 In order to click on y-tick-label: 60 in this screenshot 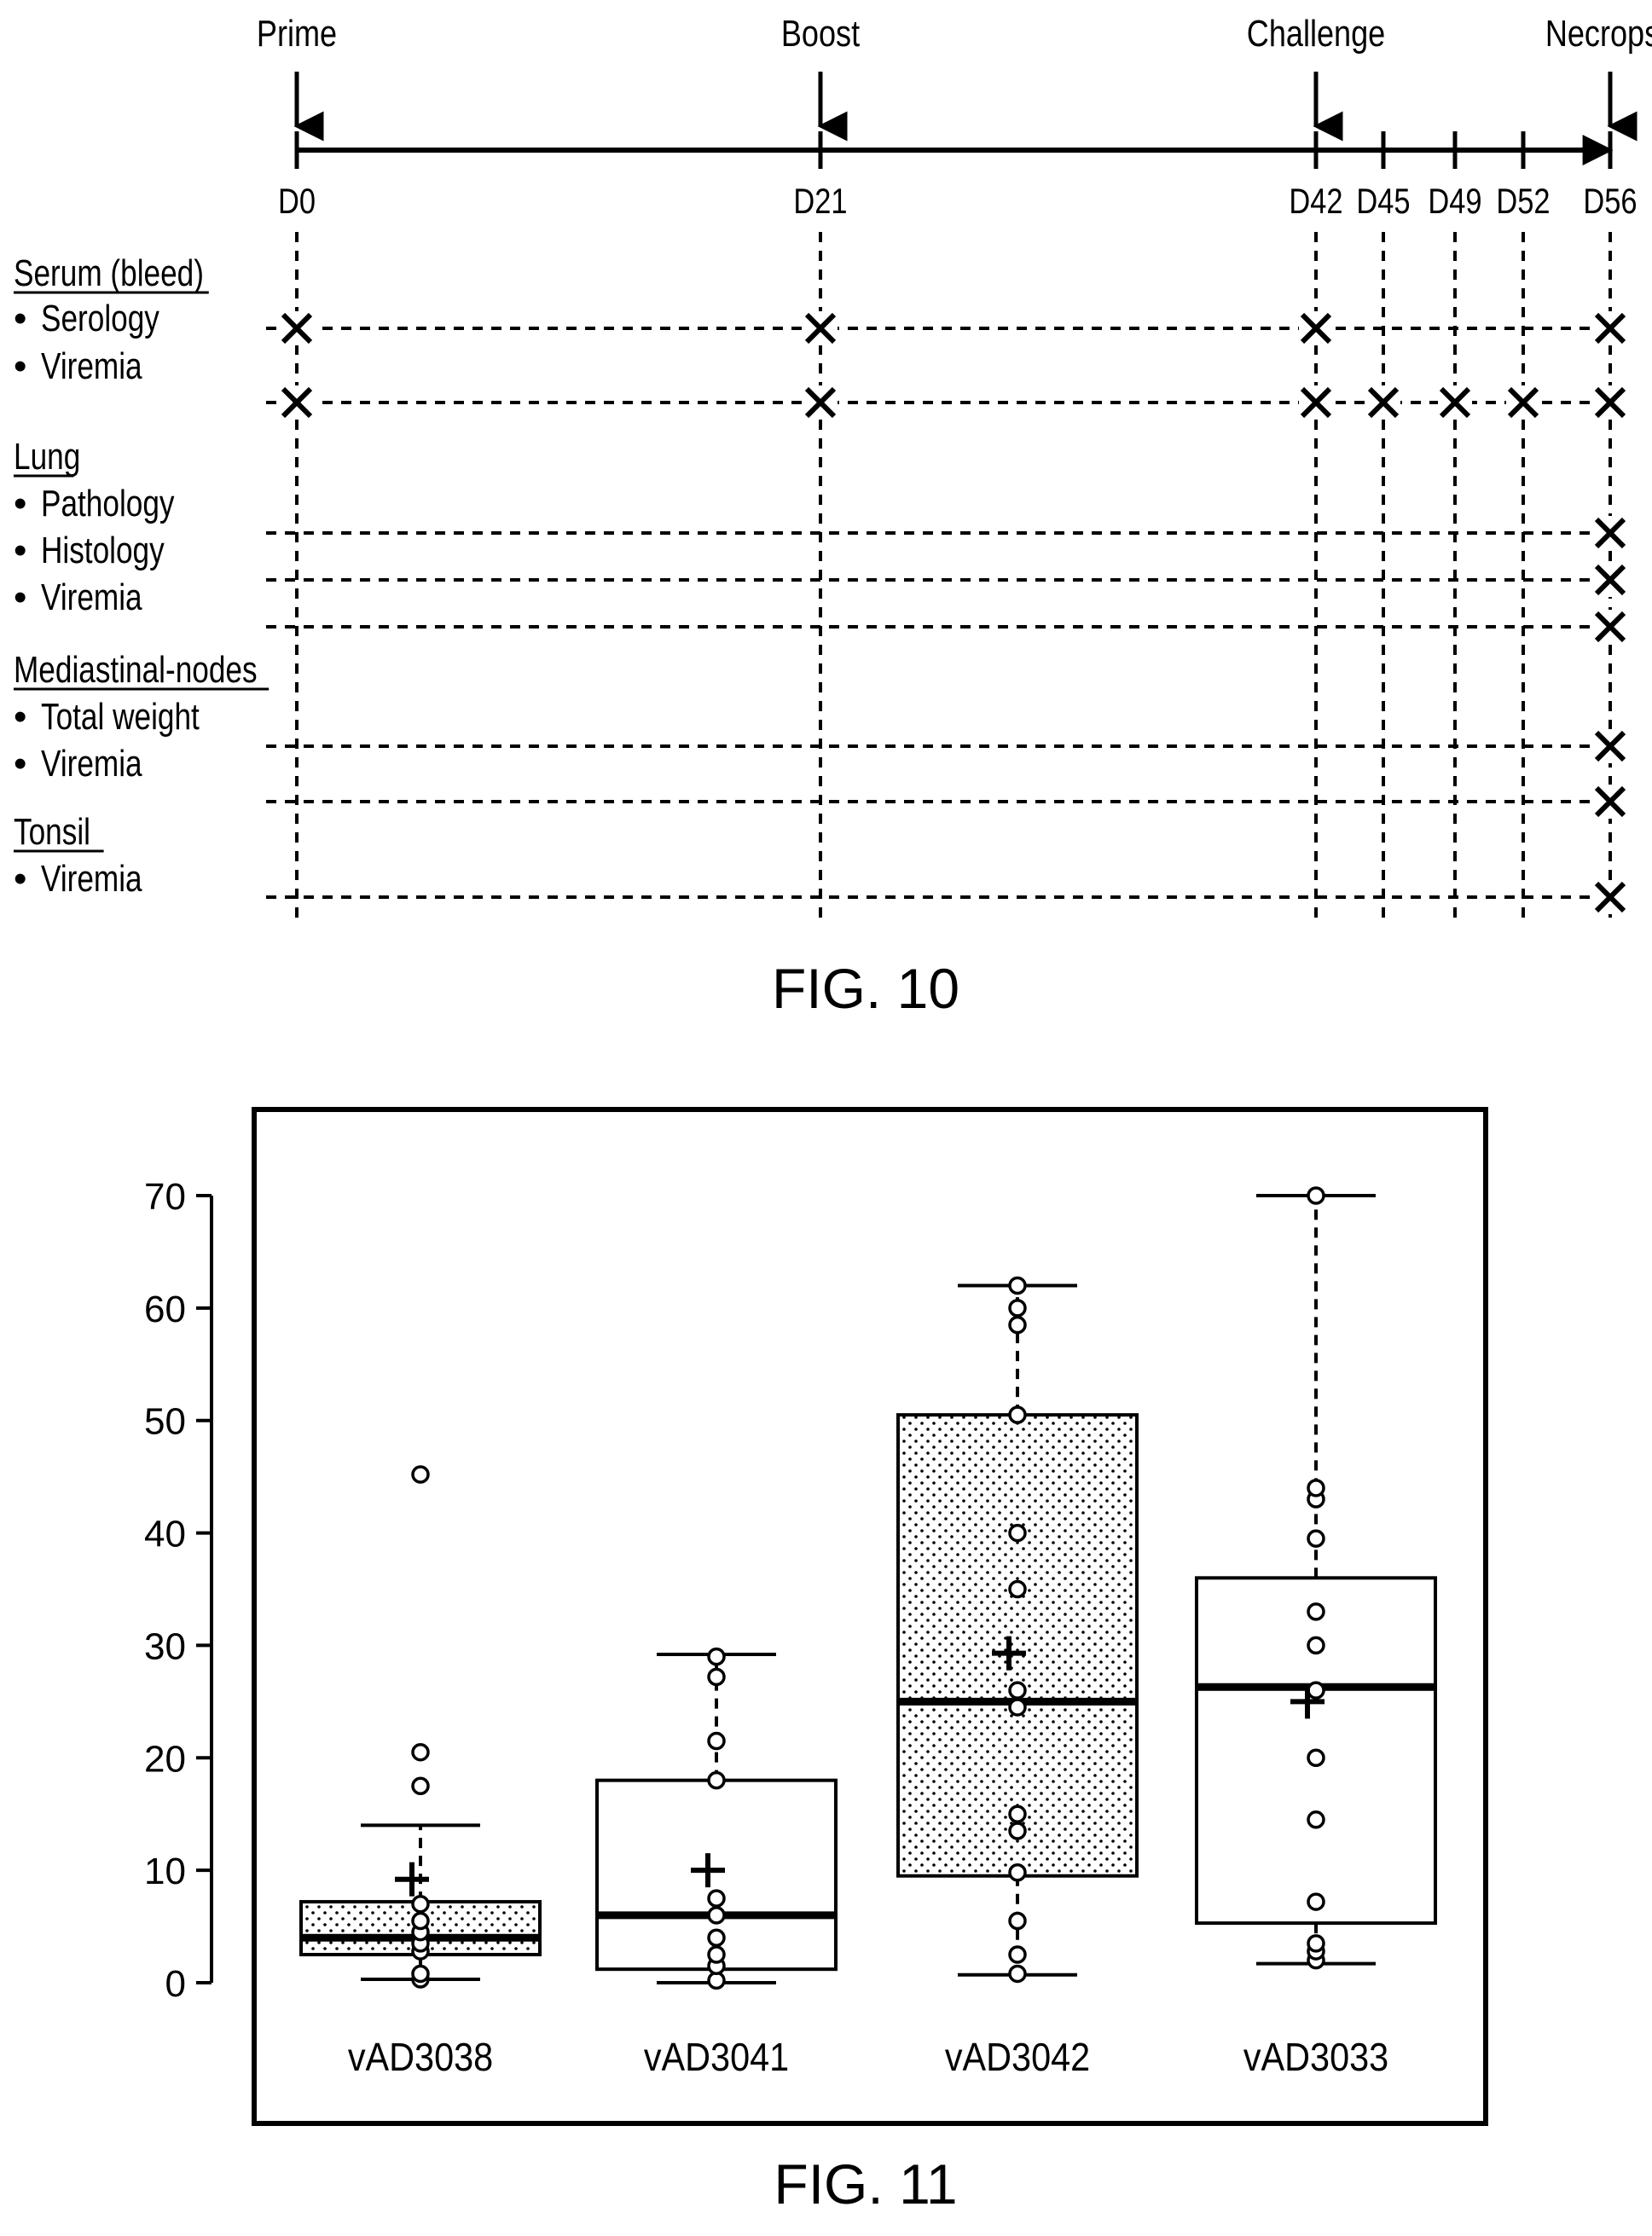, I will do `click(165, 1309)`.